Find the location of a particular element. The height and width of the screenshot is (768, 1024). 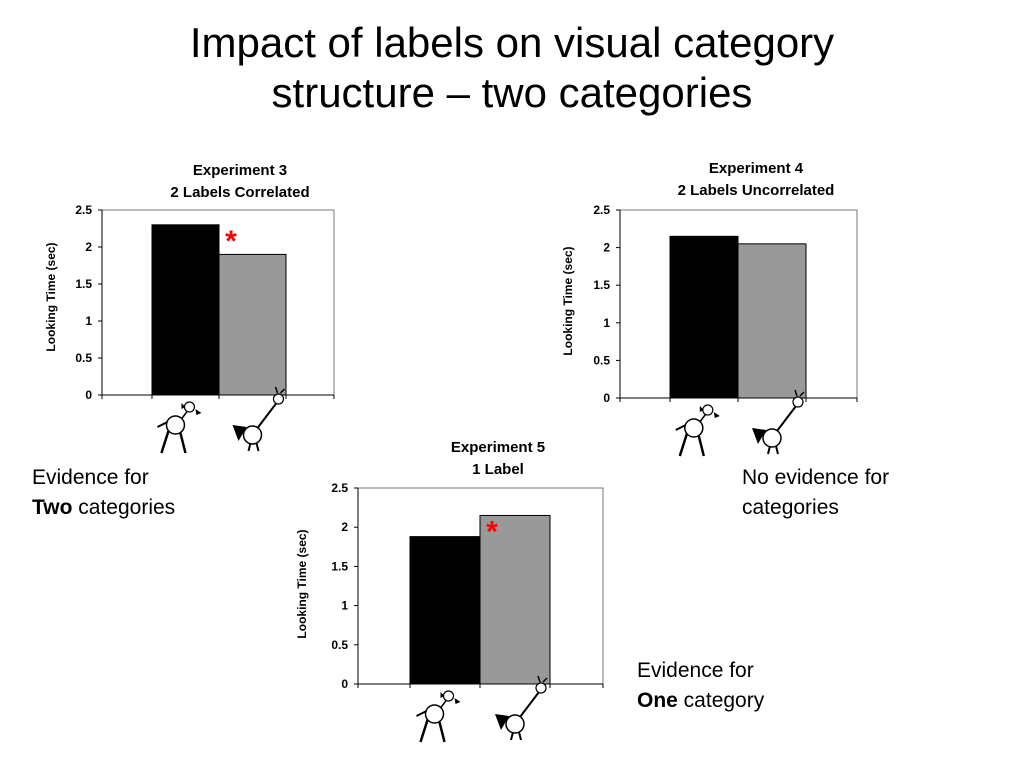

note-exp4-line1: No evidence for is located at coordinates (816, 477).